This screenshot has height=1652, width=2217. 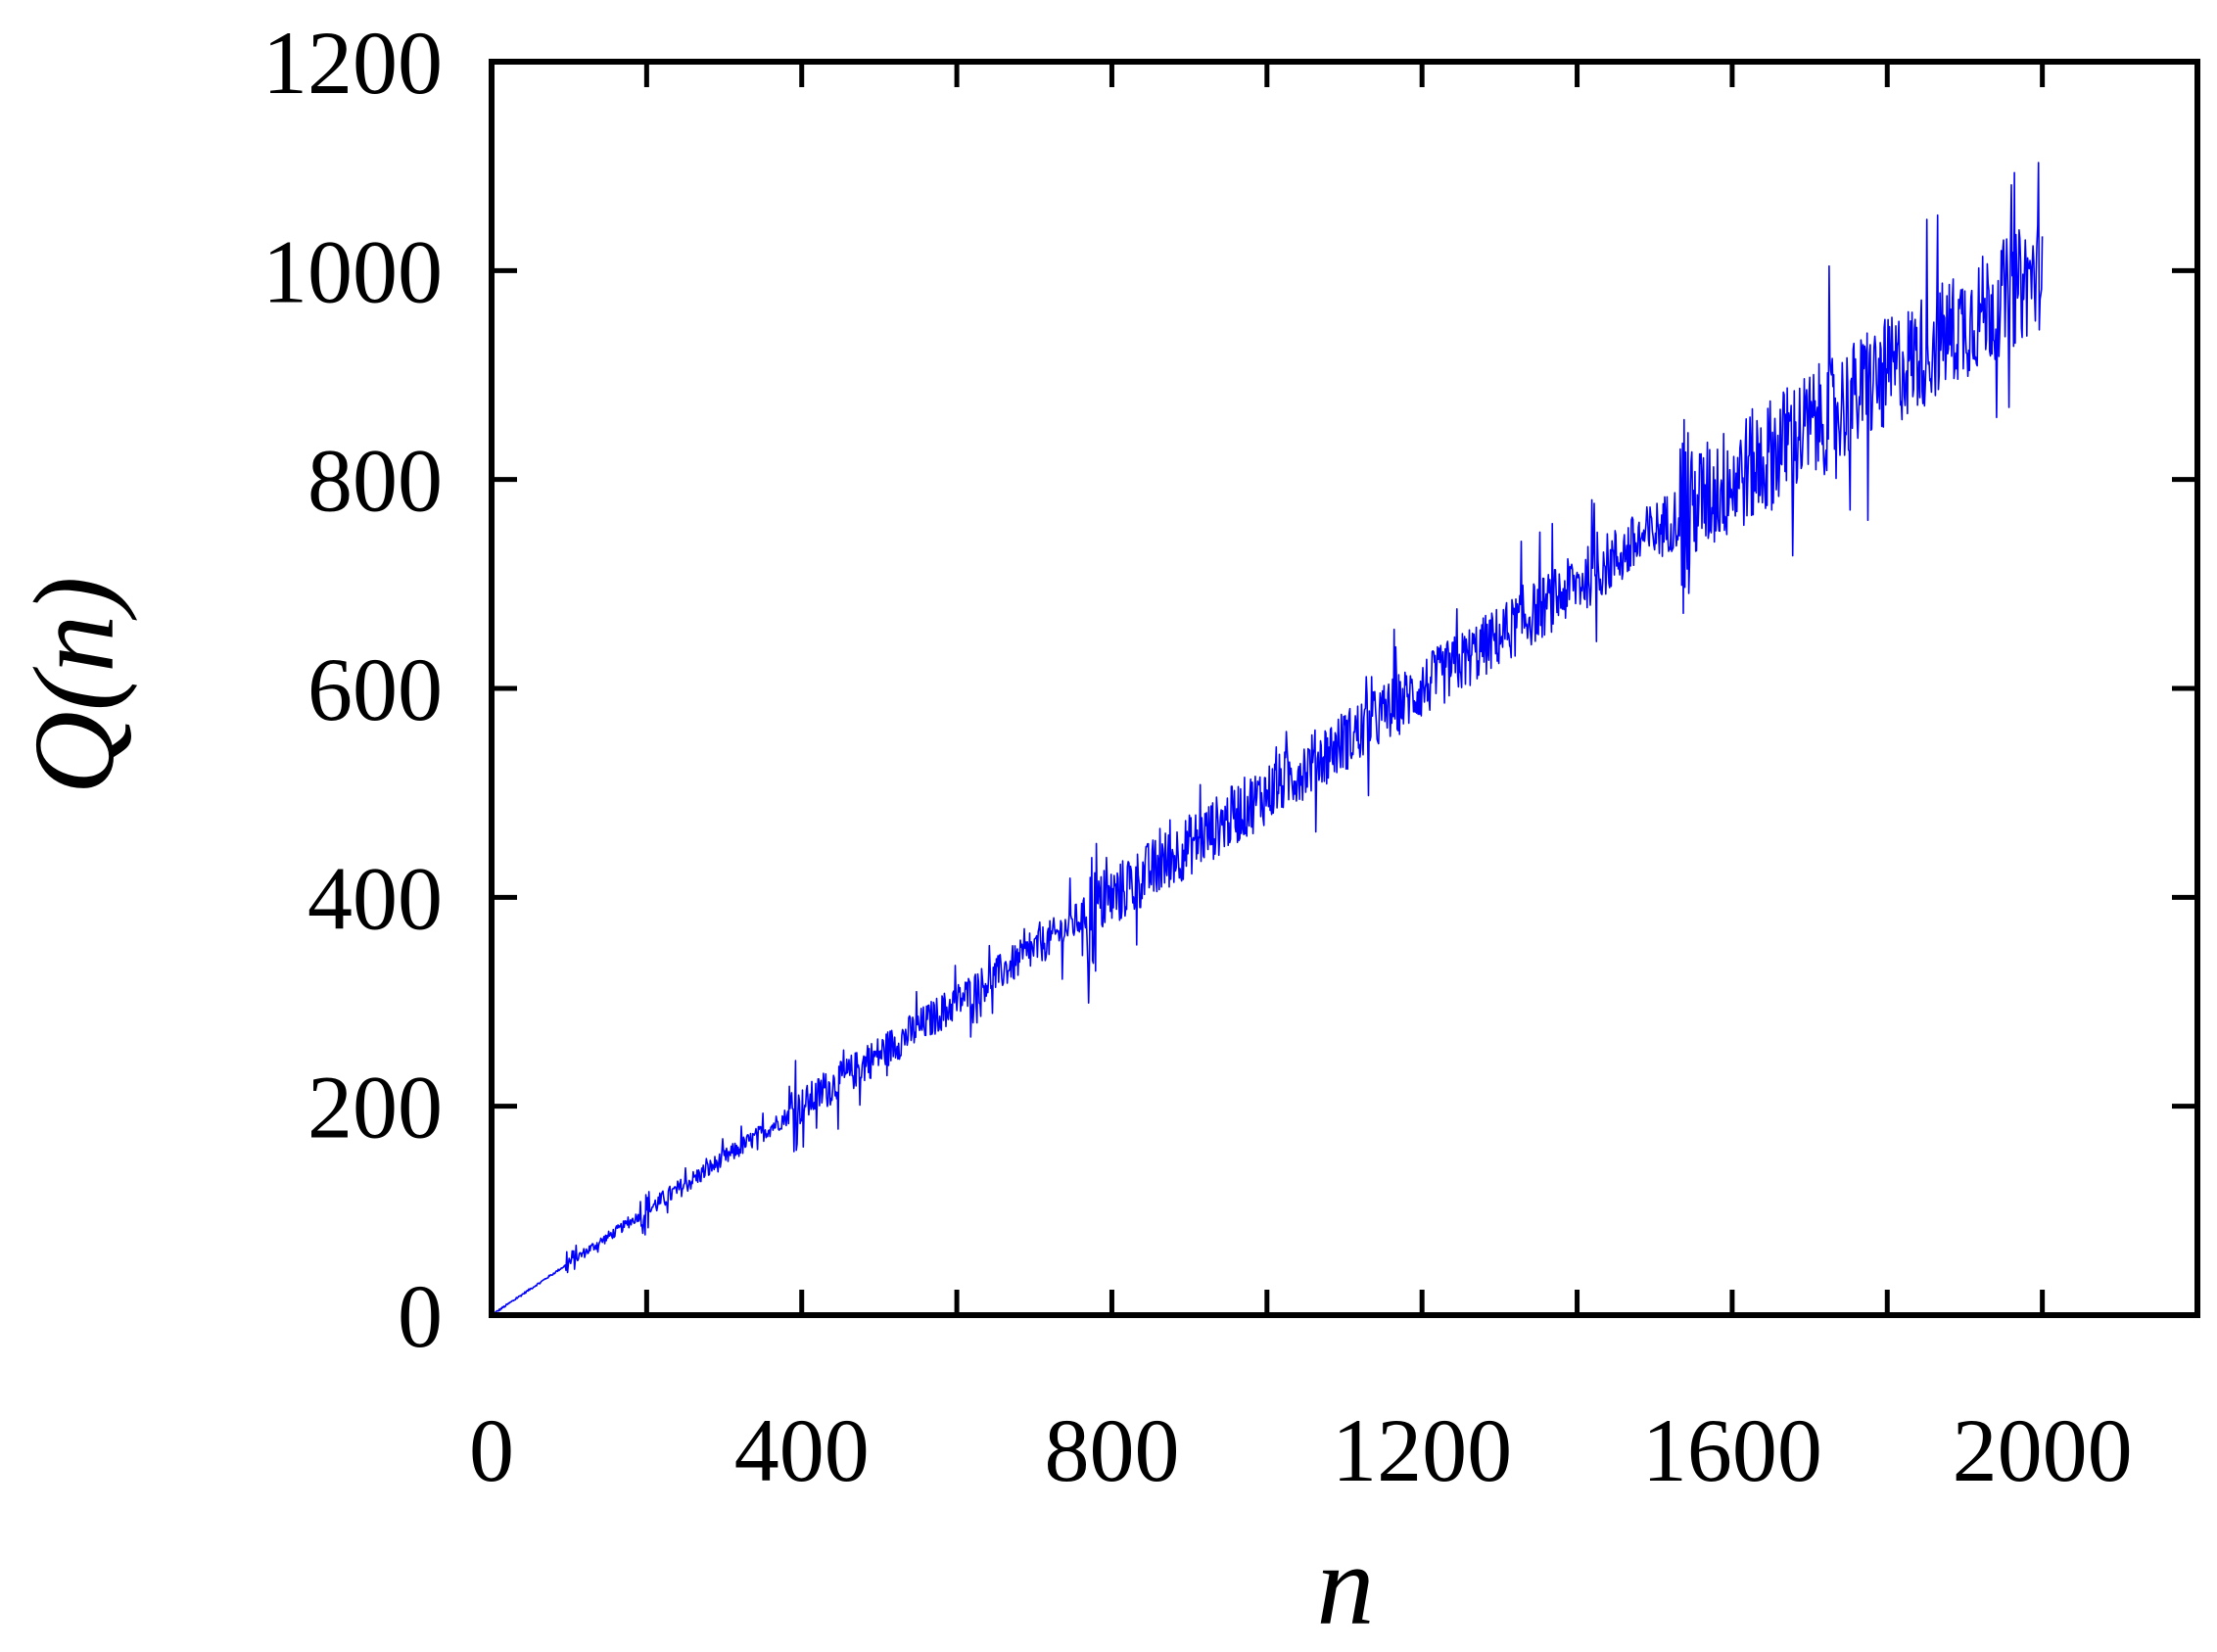 What do you see at coordinates (1422, 1450) in the screenshot?
I see `x-tick-label: 1200` at bounding box center [1422, 1450].